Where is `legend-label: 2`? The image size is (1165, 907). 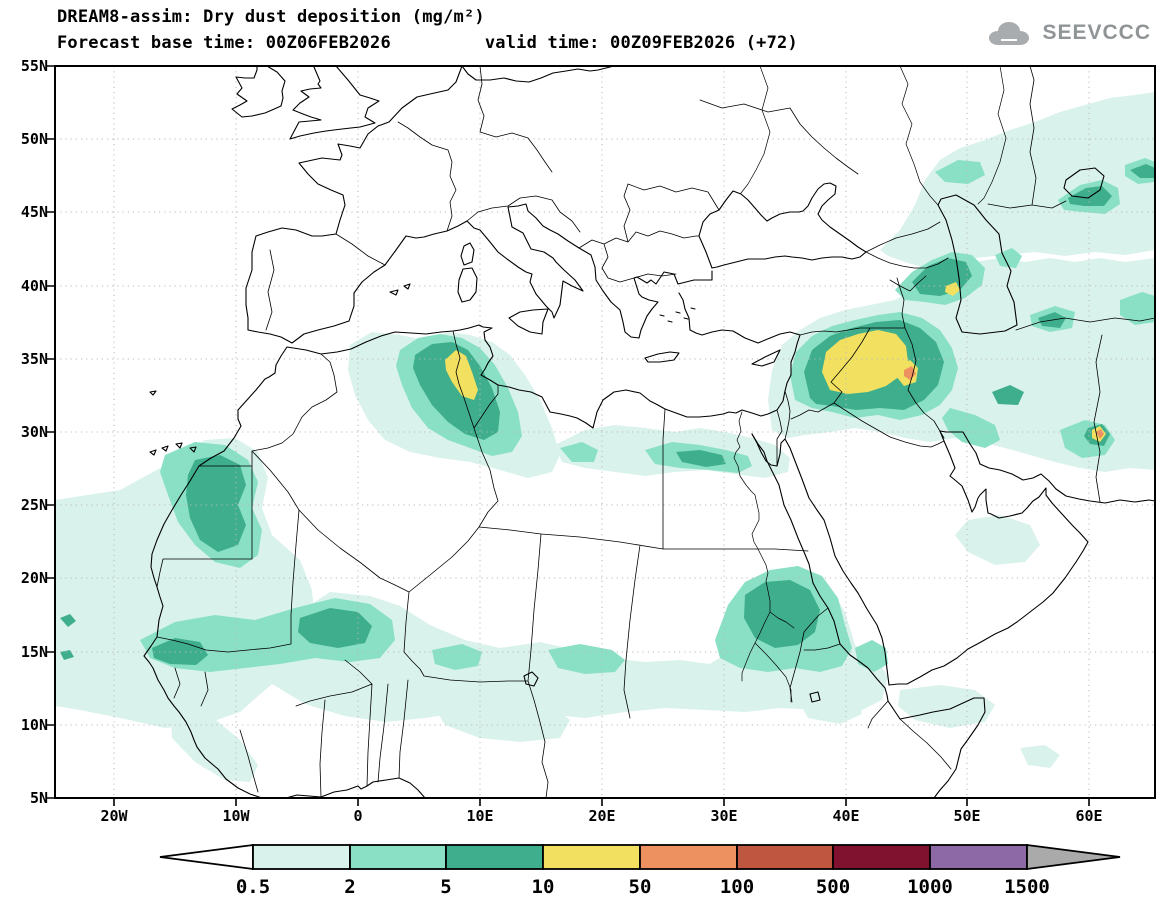
legend-label: 2 is located at coordinates (349, 887).